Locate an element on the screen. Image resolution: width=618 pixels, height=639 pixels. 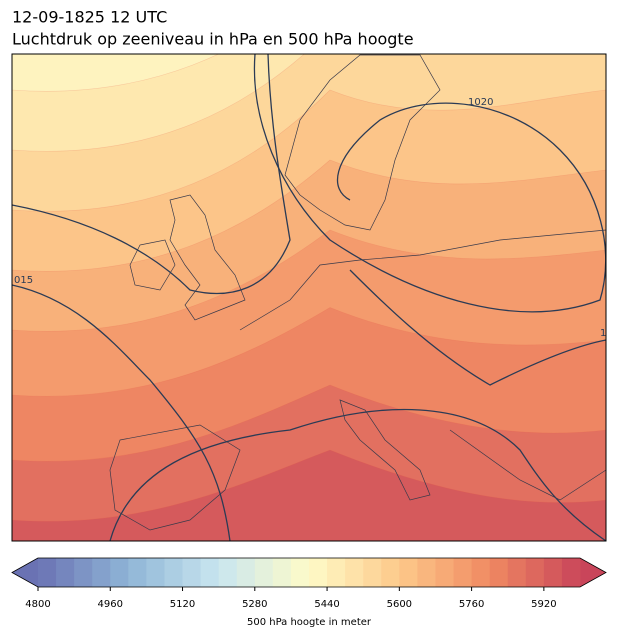
colorbar-extend-low is located at coordinates (25, 572).